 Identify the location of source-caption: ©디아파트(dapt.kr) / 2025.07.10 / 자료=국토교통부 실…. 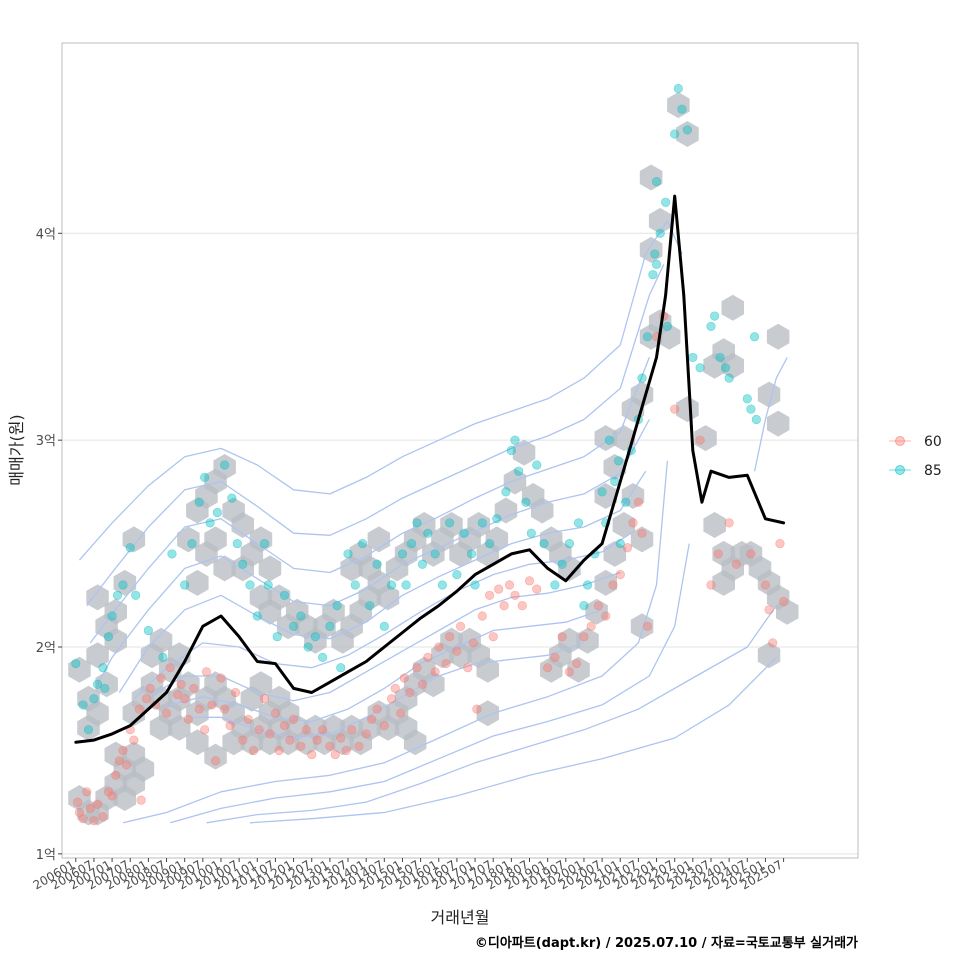
(666, 943).